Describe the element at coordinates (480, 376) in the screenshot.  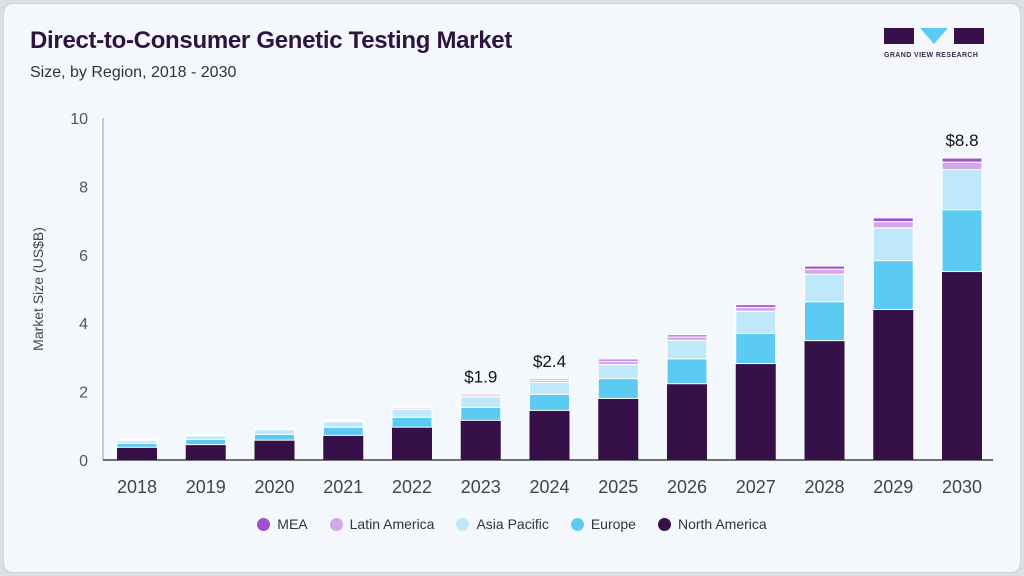
I see `bar-total-label: $1.9` at that location.